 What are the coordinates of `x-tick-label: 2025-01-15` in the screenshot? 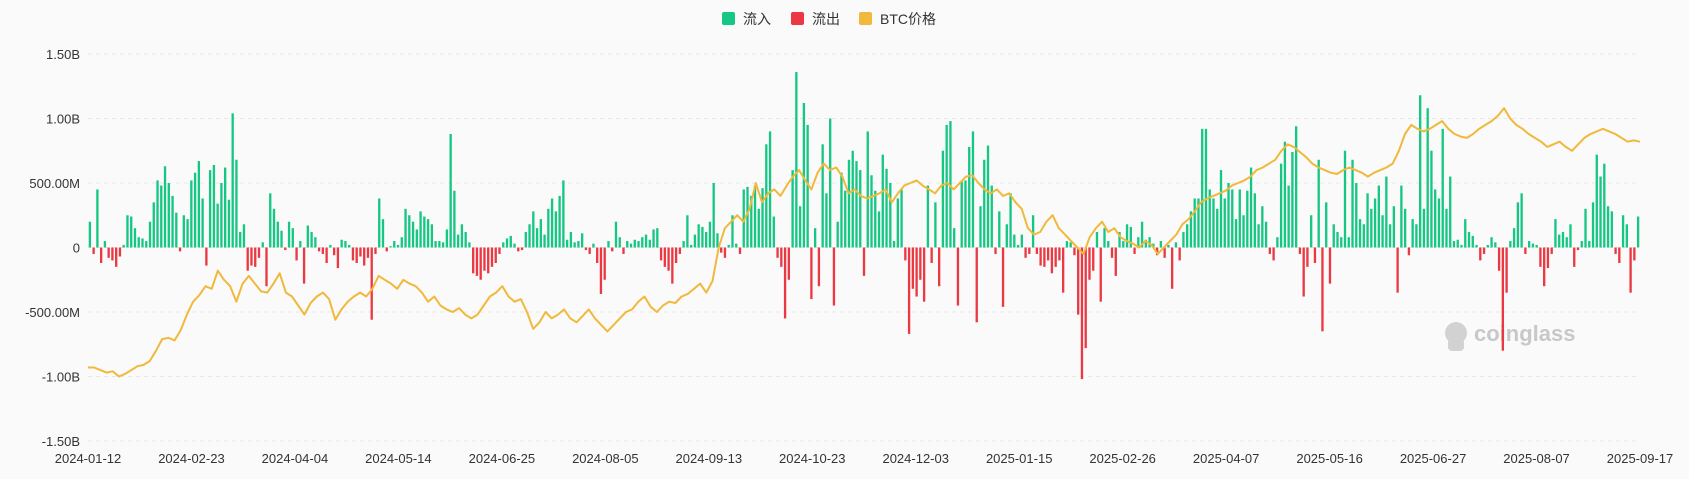 It's located at (1019, 458).